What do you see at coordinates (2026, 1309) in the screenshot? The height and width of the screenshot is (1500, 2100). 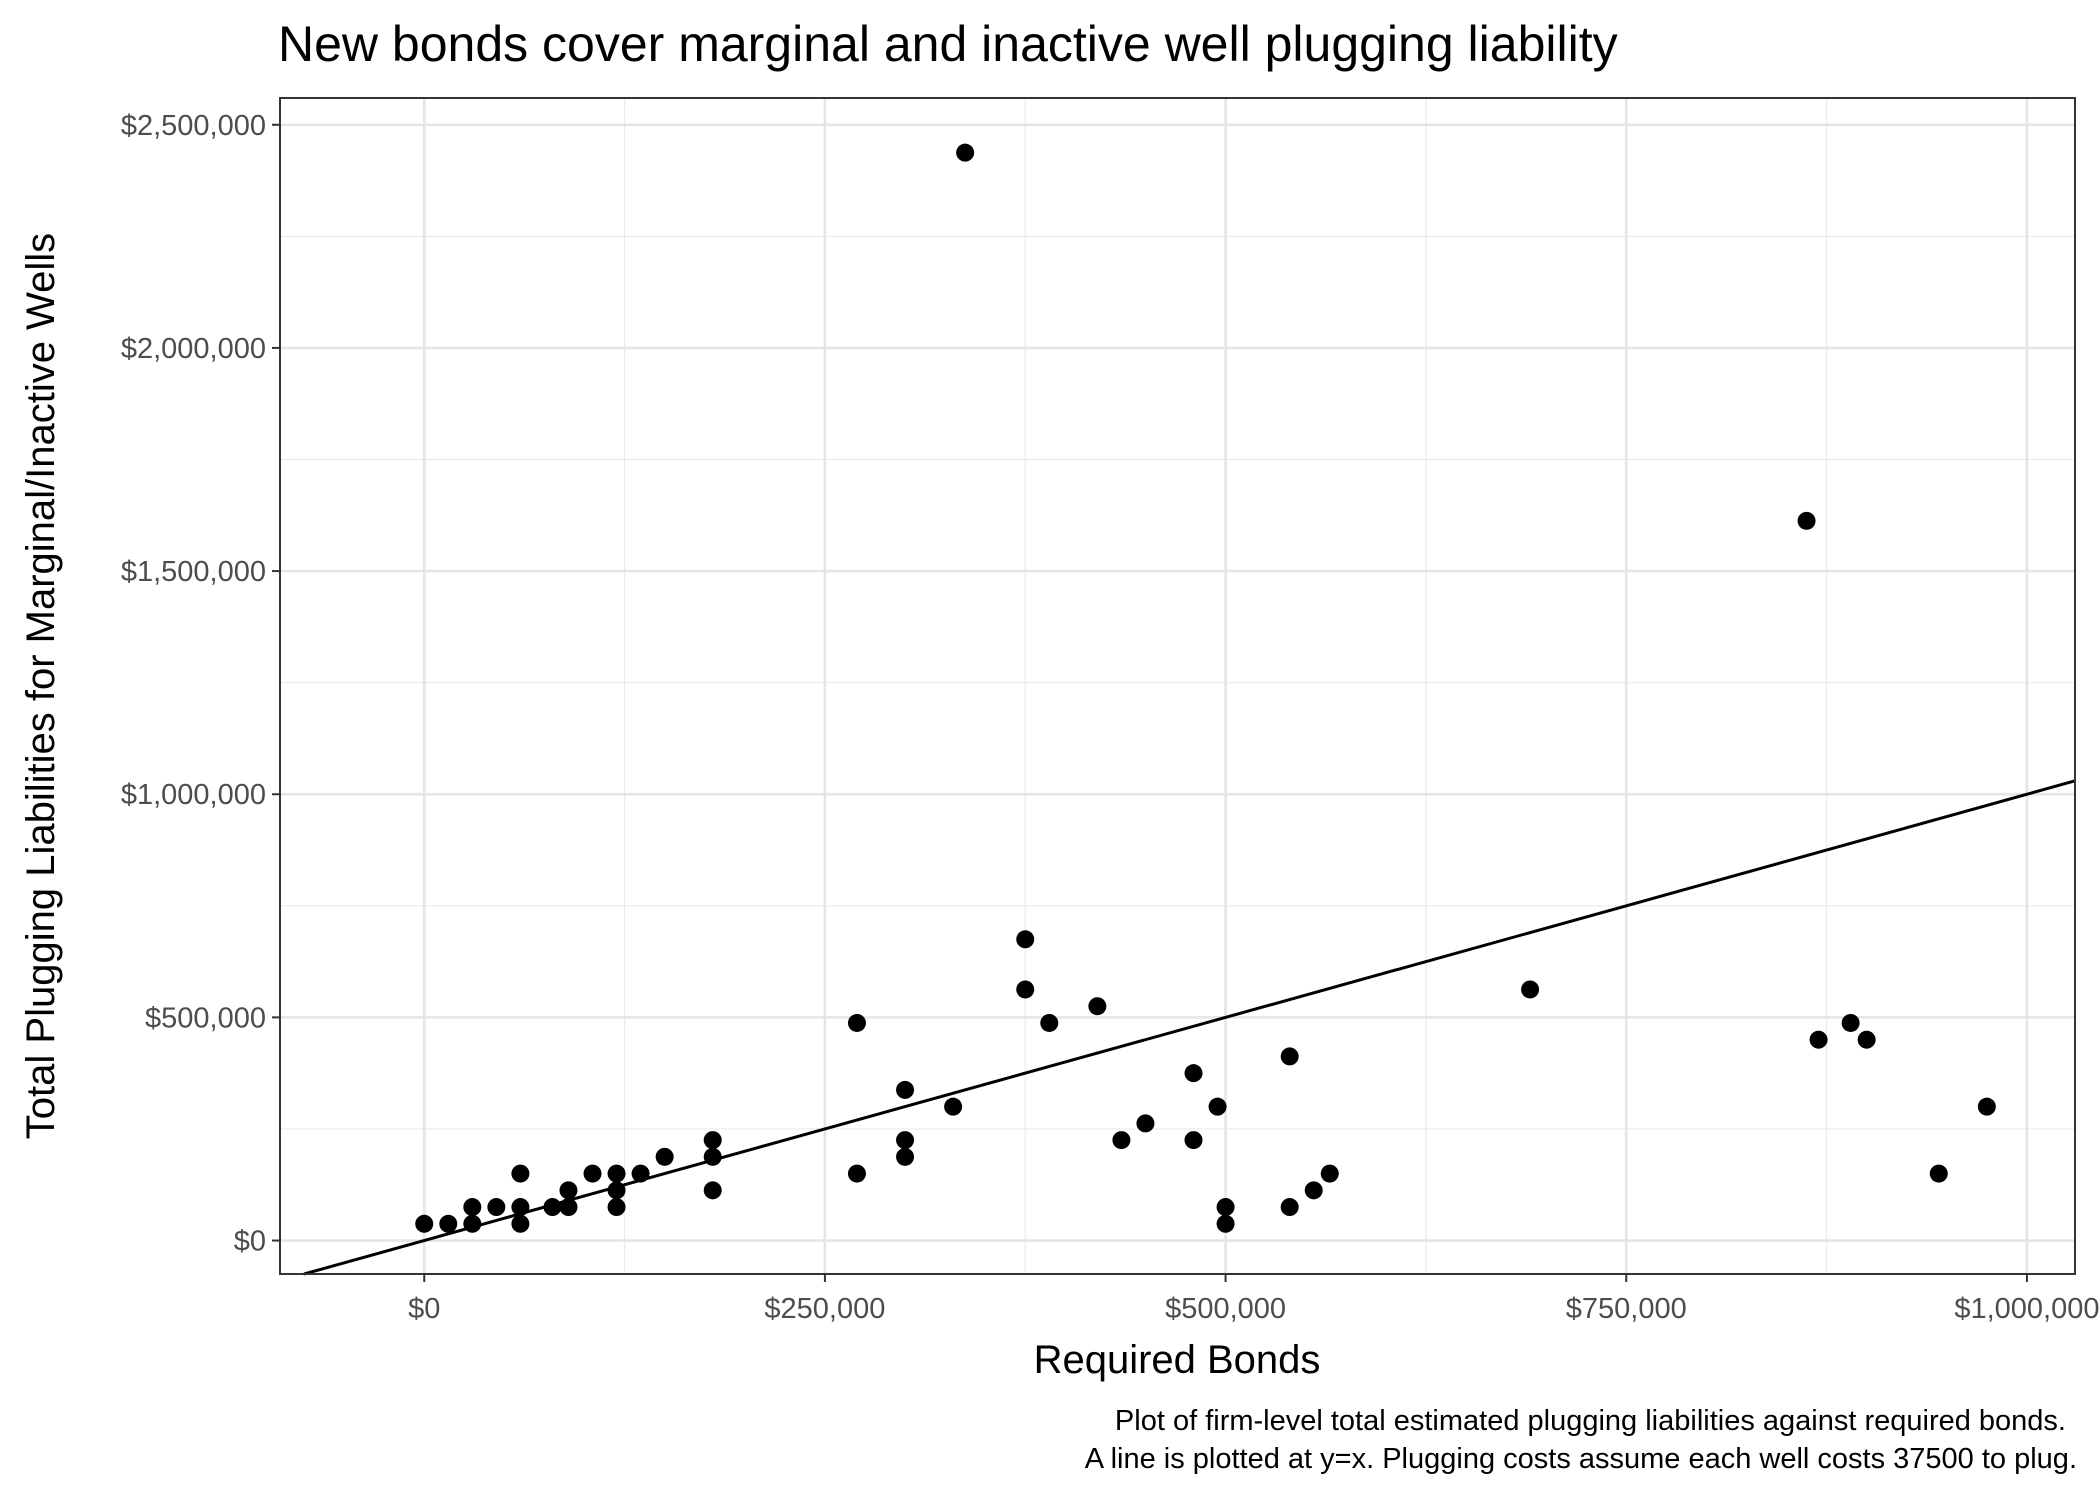 I see `x-tick-label: $1,000,000` at bounding box center [2026, 1309].